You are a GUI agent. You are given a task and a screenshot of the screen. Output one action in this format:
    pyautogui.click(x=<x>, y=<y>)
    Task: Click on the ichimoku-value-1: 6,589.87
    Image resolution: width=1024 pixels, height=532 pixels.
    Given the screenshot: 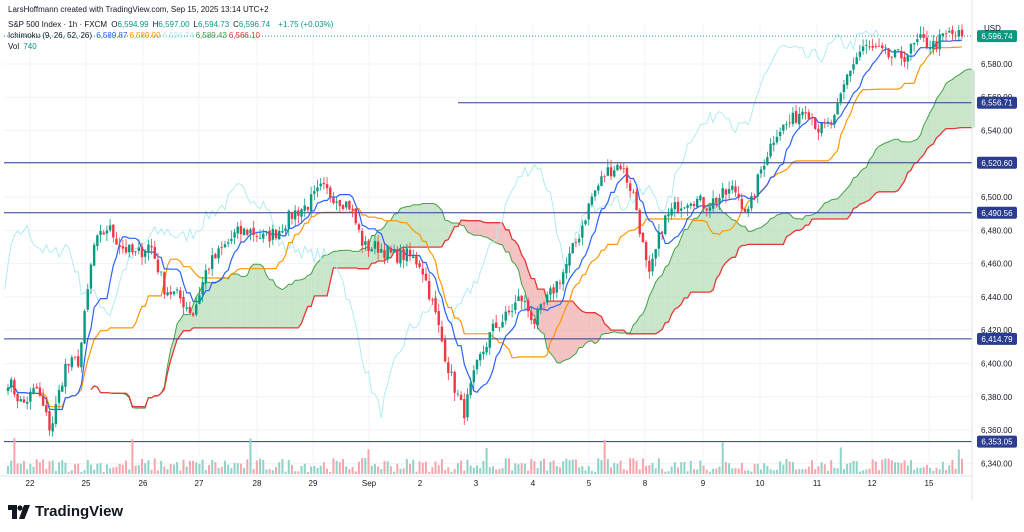 What is the action you would take?
    pyautogui.click(x=112, y=35)
    